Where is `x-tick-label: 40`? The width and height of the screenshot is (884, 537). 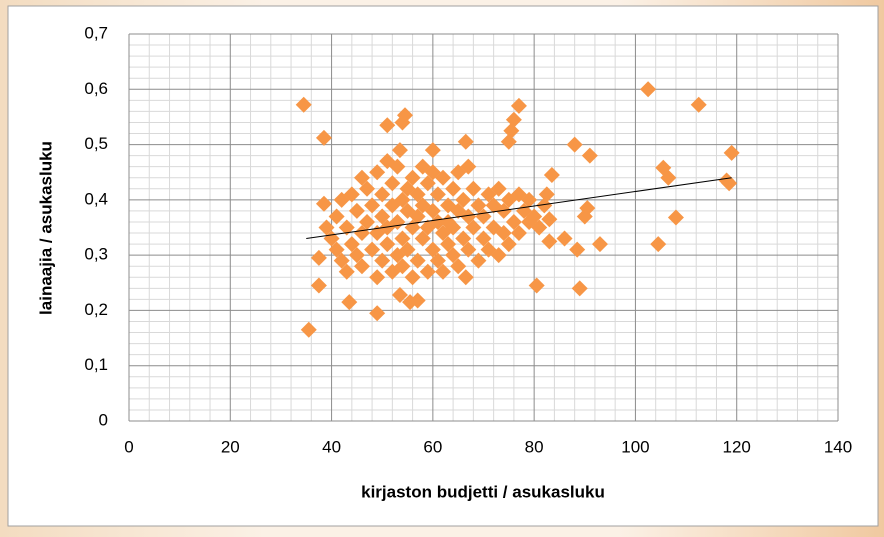
x-tick-label: 40 is located at coordinates (331, 446).